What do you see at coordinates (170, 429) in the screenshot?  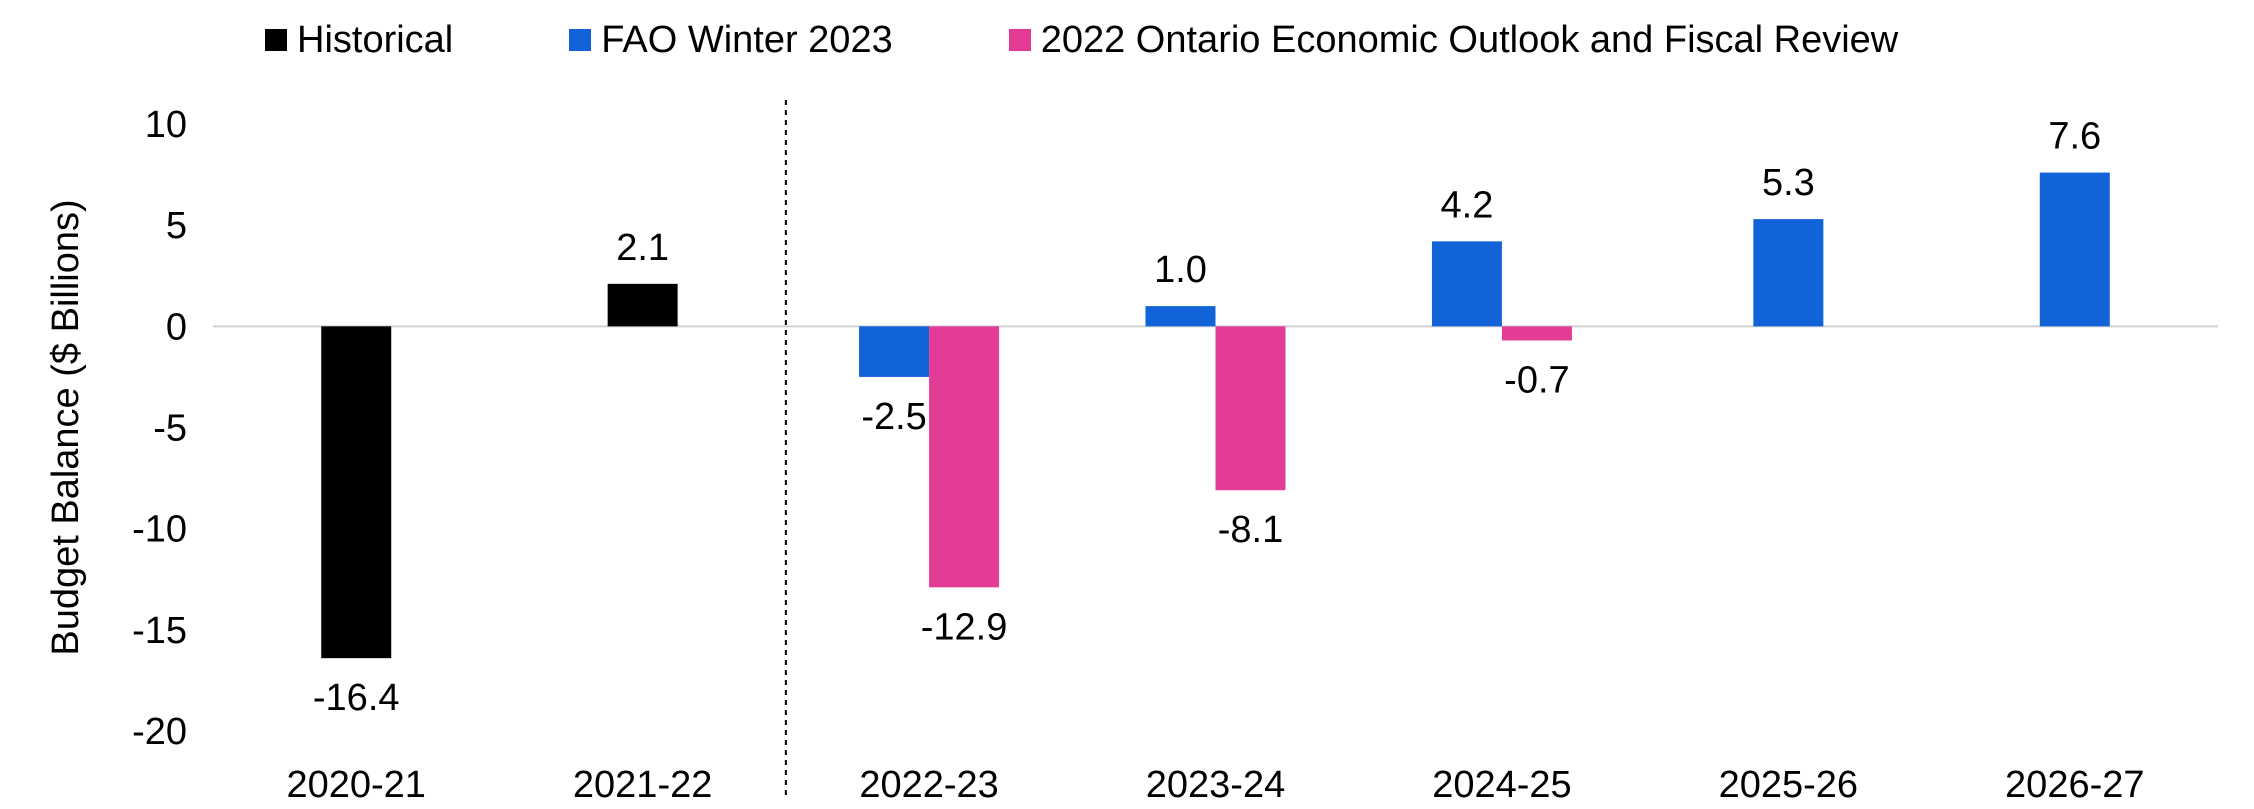 I see `y-tick-label: -5` at bounding box center [170, 429].